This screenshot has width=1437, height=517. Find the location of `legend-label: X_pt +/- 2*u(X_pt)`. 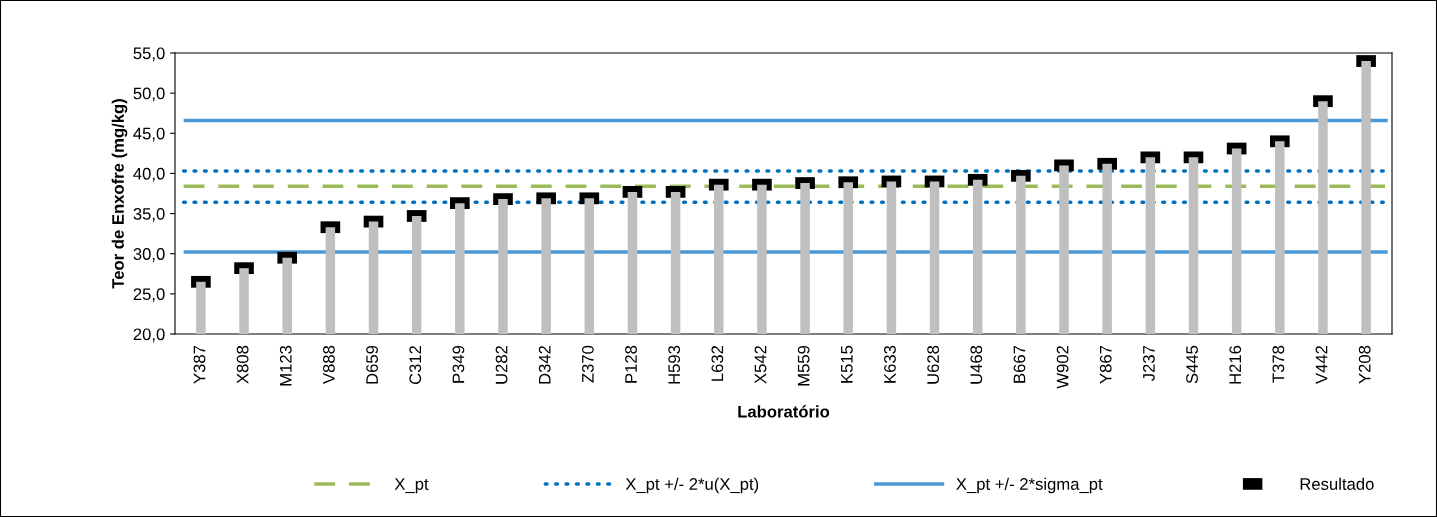

legend-label: X_pt +/- 2*u(X_pt) is located at coordinates (692, 485).